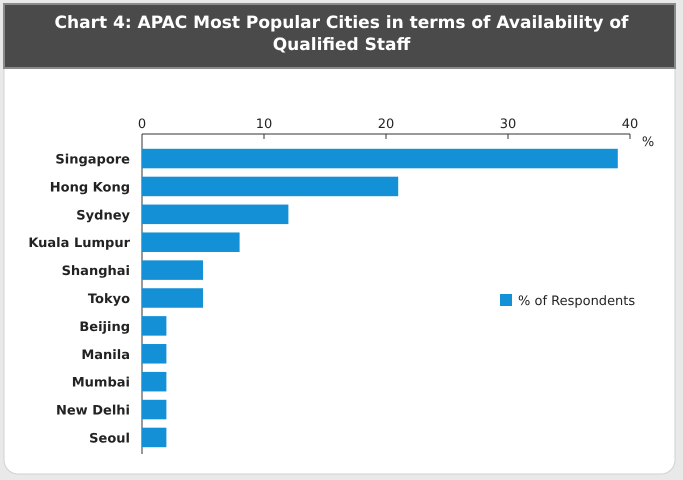 This screenshot has height=480, width=683. Describe the element at coordinates (264, 124) in the screenshot. I see `x-tick-label: 10` at that location.